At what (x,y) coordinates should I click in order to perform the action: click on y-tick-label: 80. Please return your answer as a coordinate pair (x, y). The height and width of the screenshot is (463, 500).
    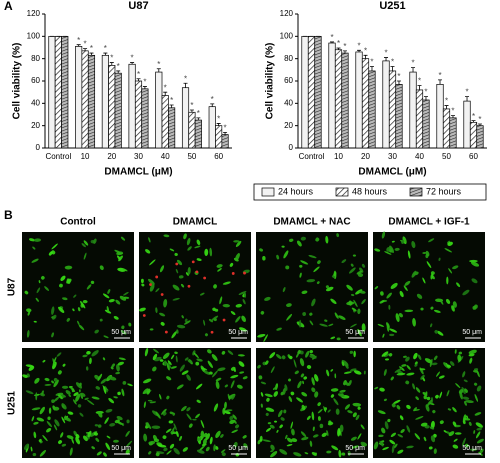
    Looking at the image, I should click on (288, 58).